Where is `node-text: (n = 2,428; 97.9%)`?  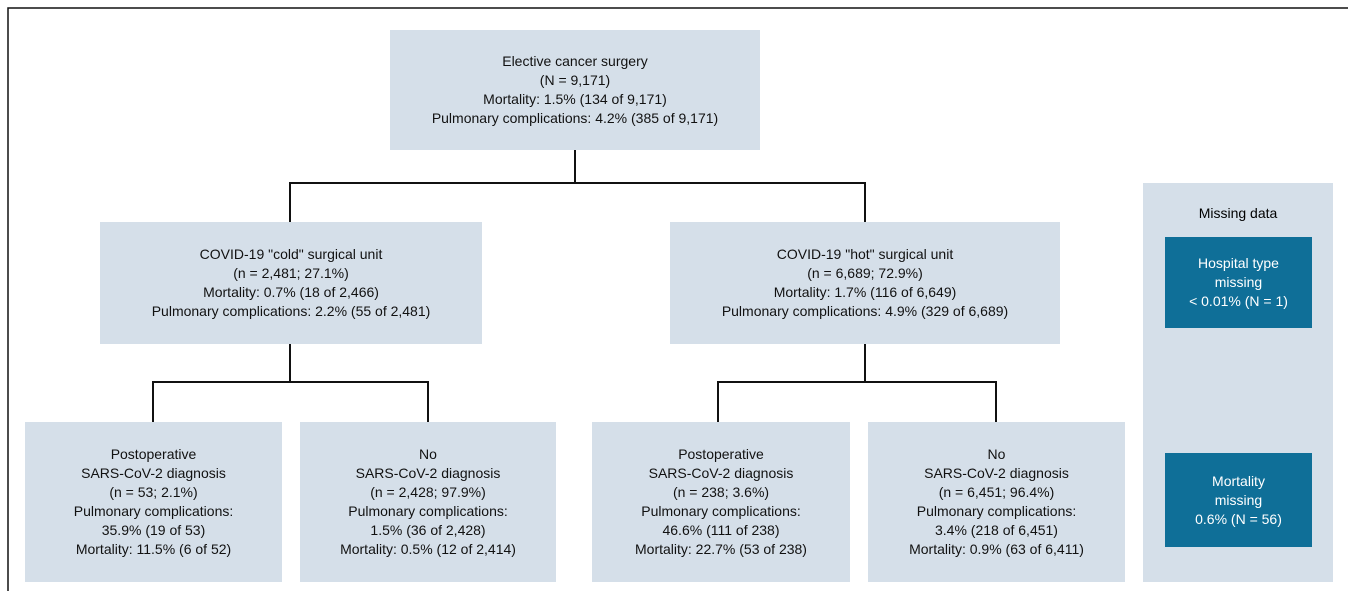
node-text: (n = 2,428; 97.9%) is located at coordinates (428, 492).